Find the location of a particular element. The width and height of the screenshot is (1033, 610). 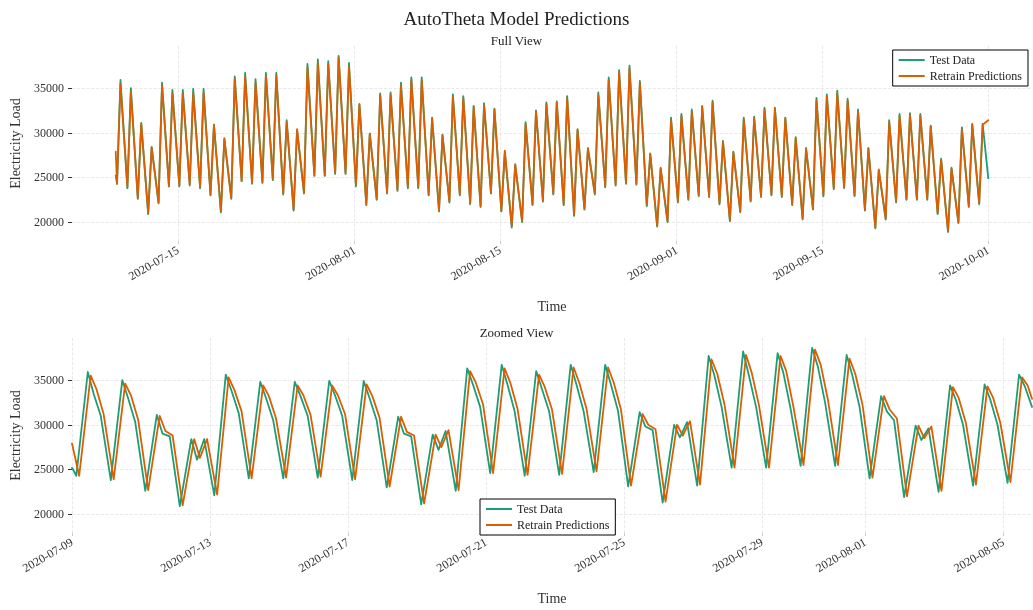

chart-title: Zoomed View is located at coordinates (516, 332).